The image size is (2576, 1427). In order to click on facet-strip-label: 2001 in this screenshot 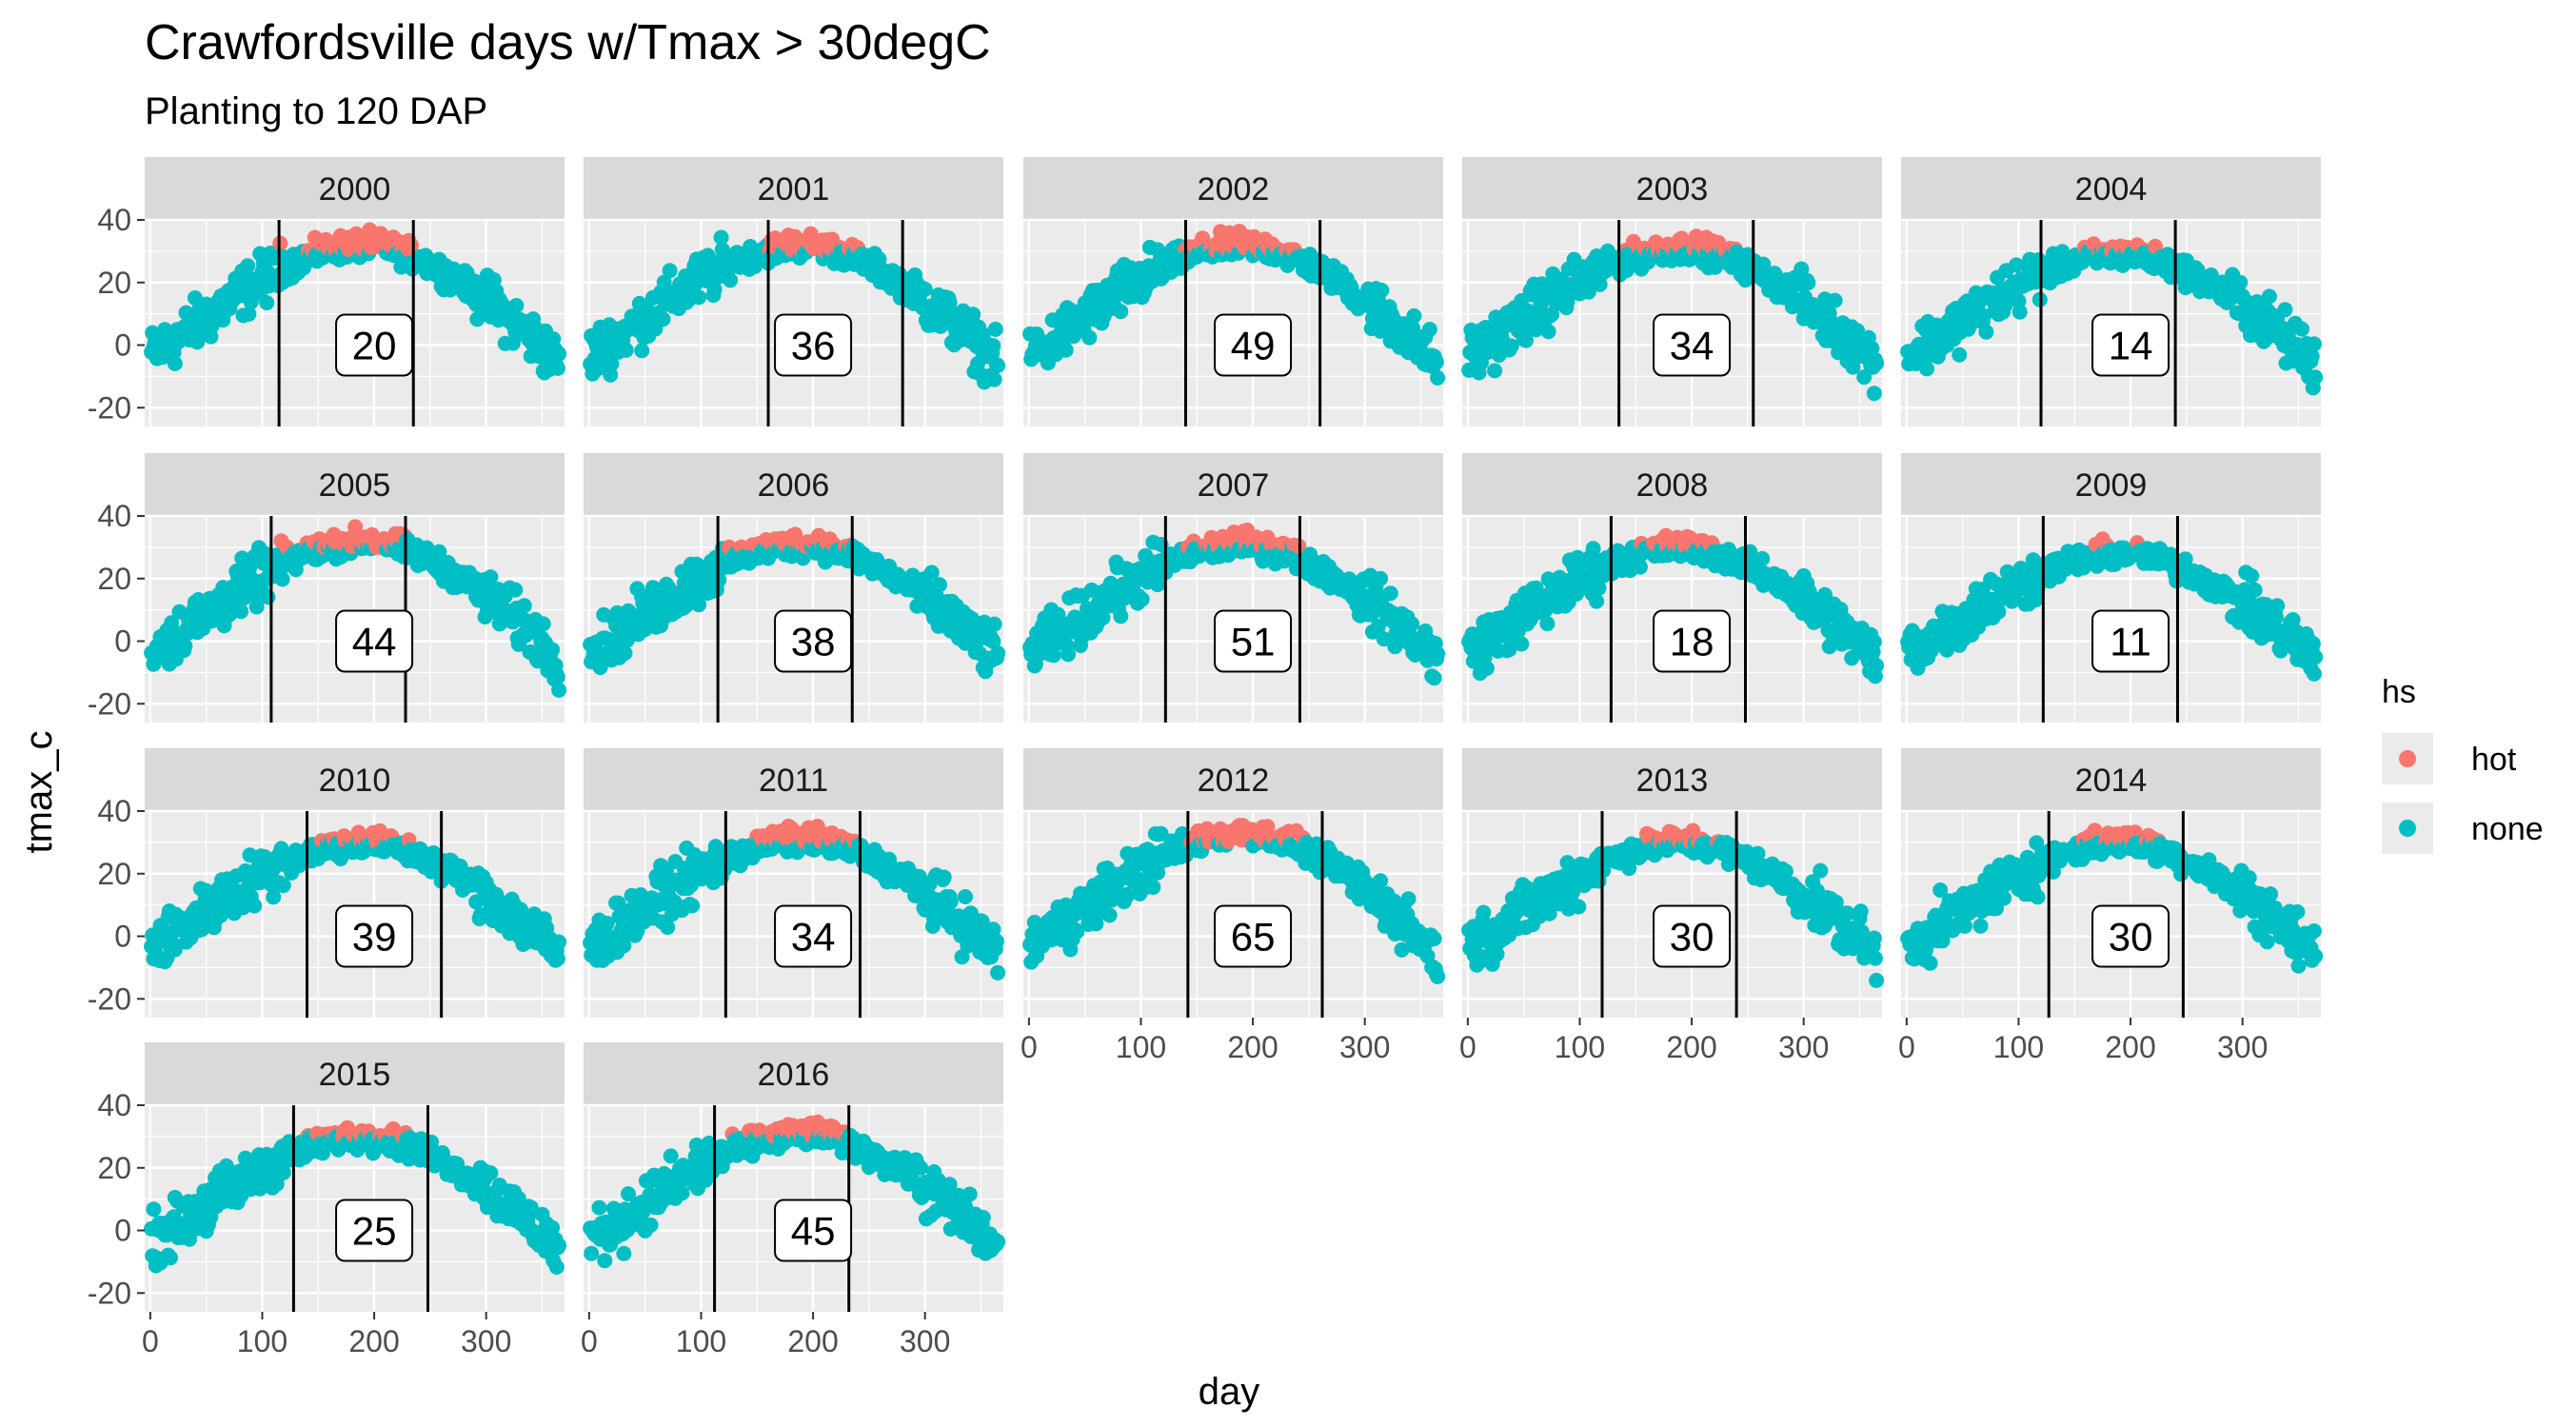, I will do `click(794, 189)`.